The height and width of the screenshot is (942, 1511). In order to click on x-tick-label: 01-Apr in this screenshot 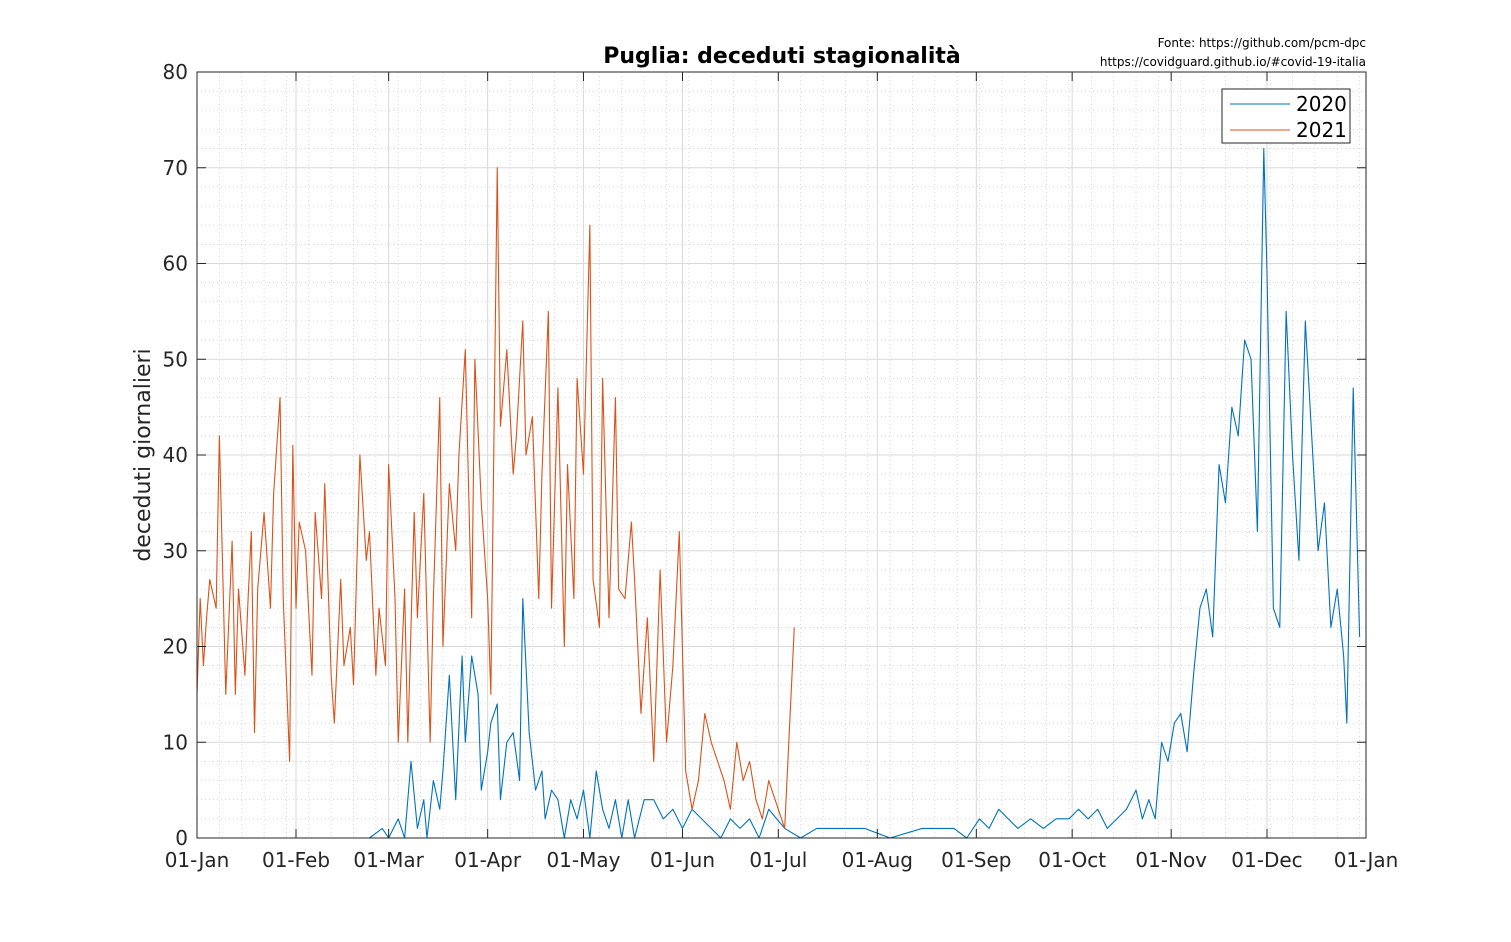, I will do `click(488, 860)`.